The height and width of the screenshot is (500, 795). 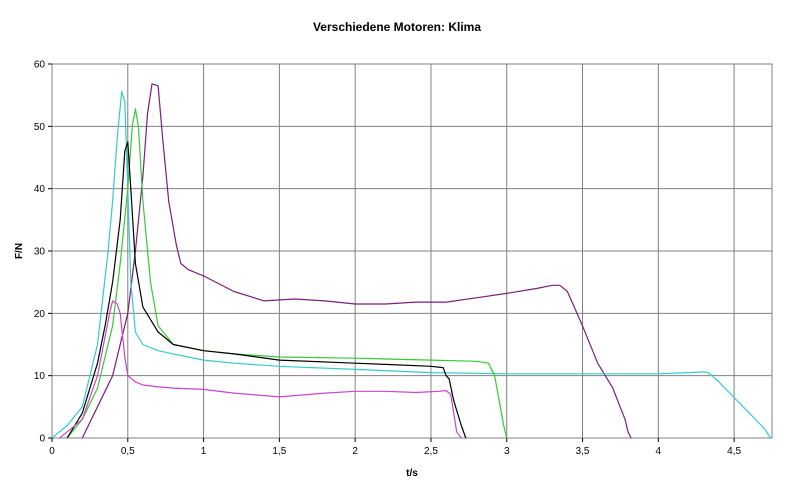 What do you see at coordinates (40, 252) in the screenshot?
I see `y-tick-label: 30` at bounding box center [40, 252].